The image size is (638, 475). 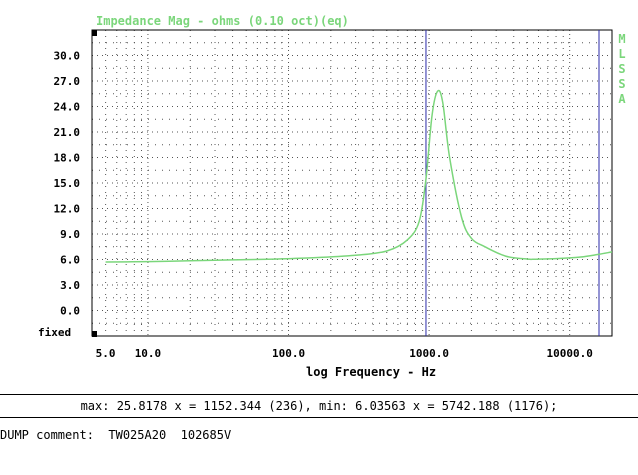 I want to click on x-tick-label: 10000.0, so click(x=570, y=353).